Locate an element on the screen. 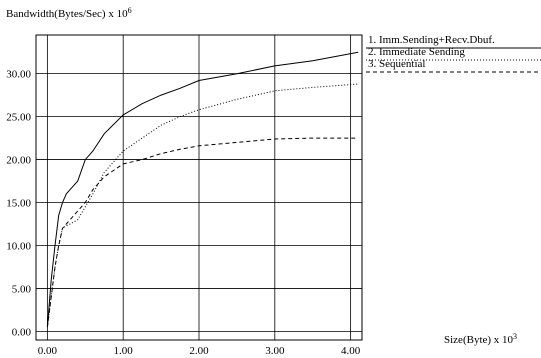  y-tick-label: 5.00 is located at coordinates (22, 289).